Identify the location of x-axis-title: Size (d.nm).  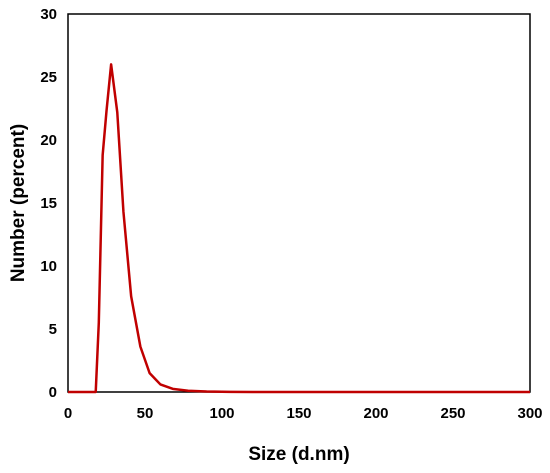
(298, 454).